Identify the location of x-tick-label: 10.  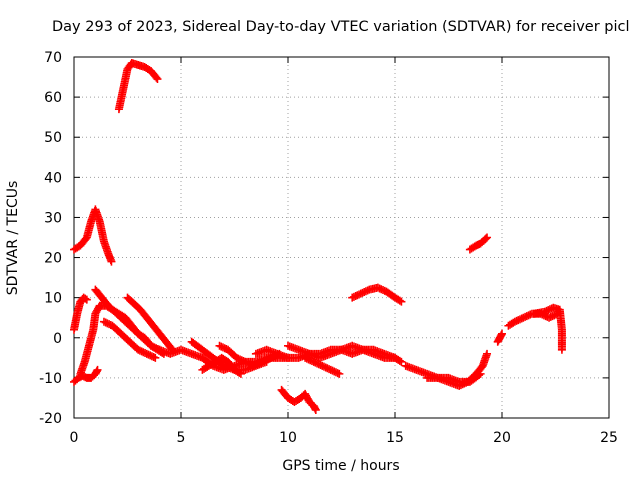
(288, 438).